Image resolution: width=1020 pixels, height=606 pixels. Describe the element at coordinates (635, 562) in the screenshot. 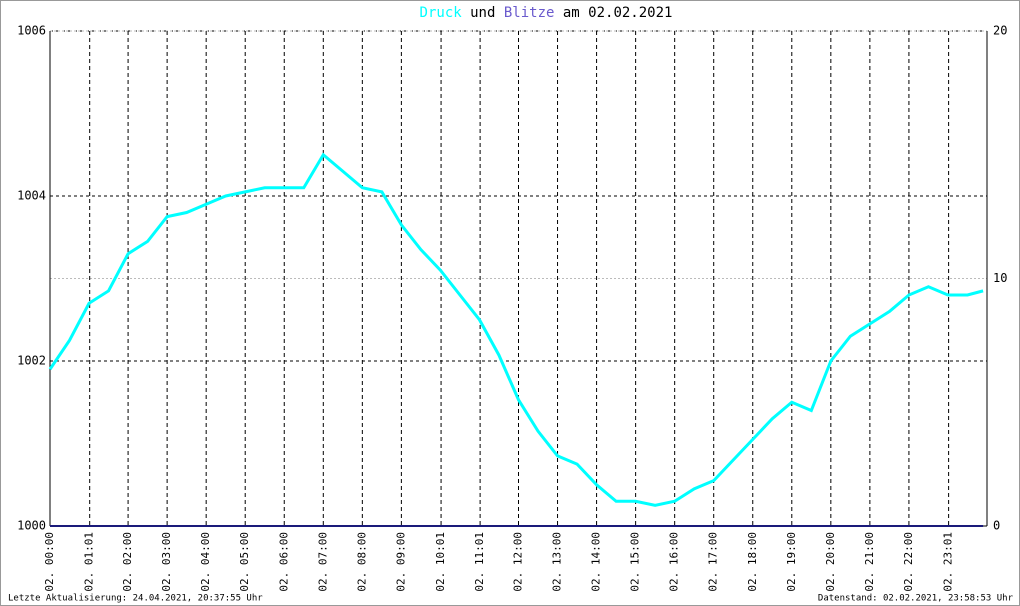

I see `x-tick-label: 02. 15:00` at that location.